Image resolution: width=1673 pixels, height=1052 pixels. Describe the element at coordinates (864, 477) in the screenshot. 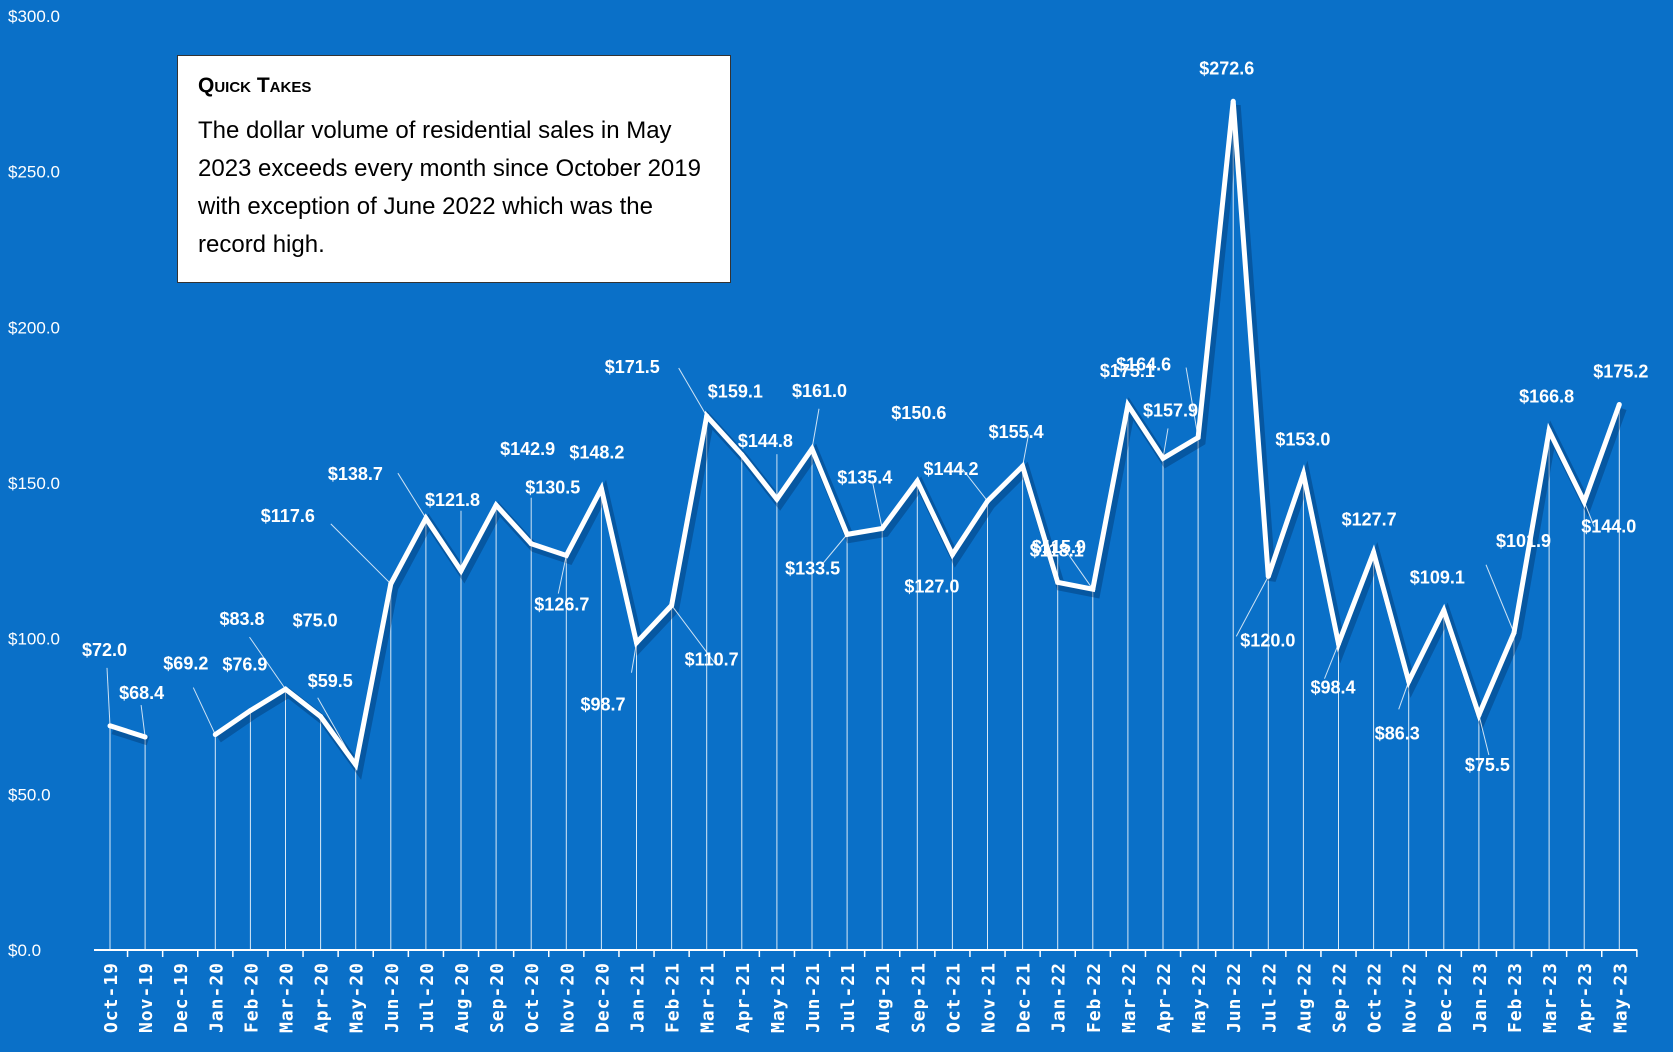

I see `data-label: $135.4` at that location.